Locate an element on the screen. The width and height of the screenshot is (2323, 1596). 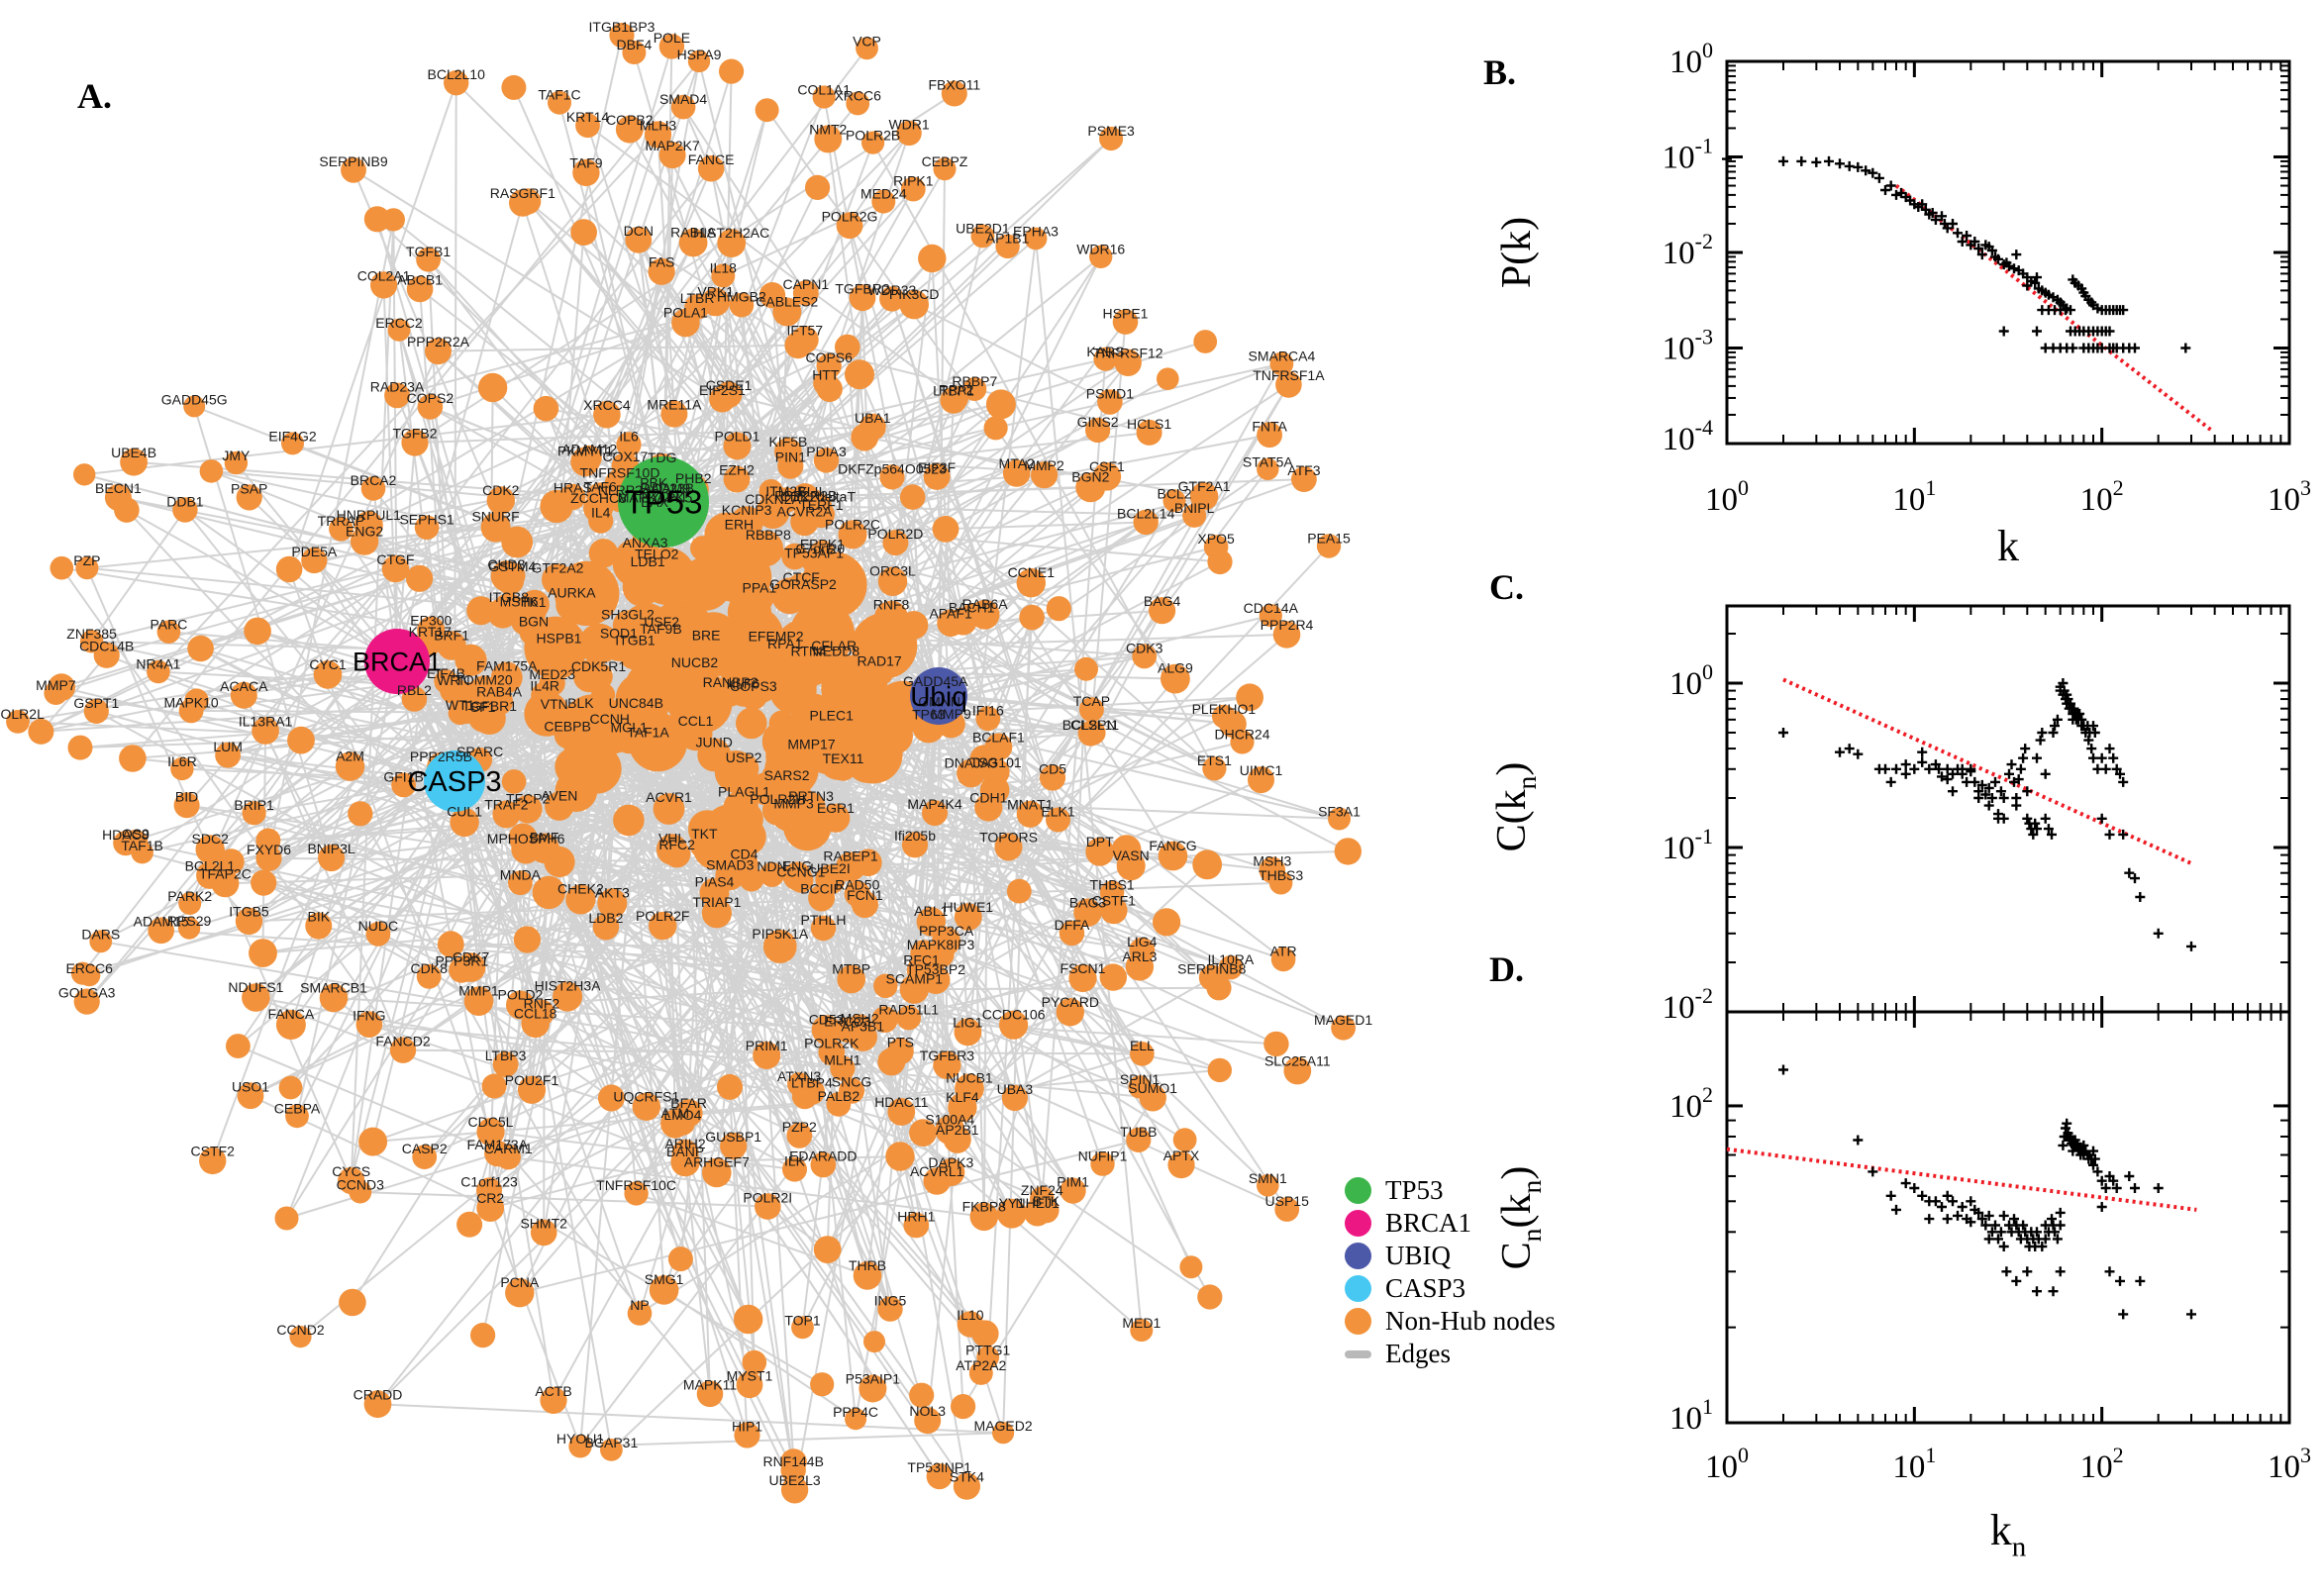
node-label: XPO5 is located at coordinates (1216, 539).